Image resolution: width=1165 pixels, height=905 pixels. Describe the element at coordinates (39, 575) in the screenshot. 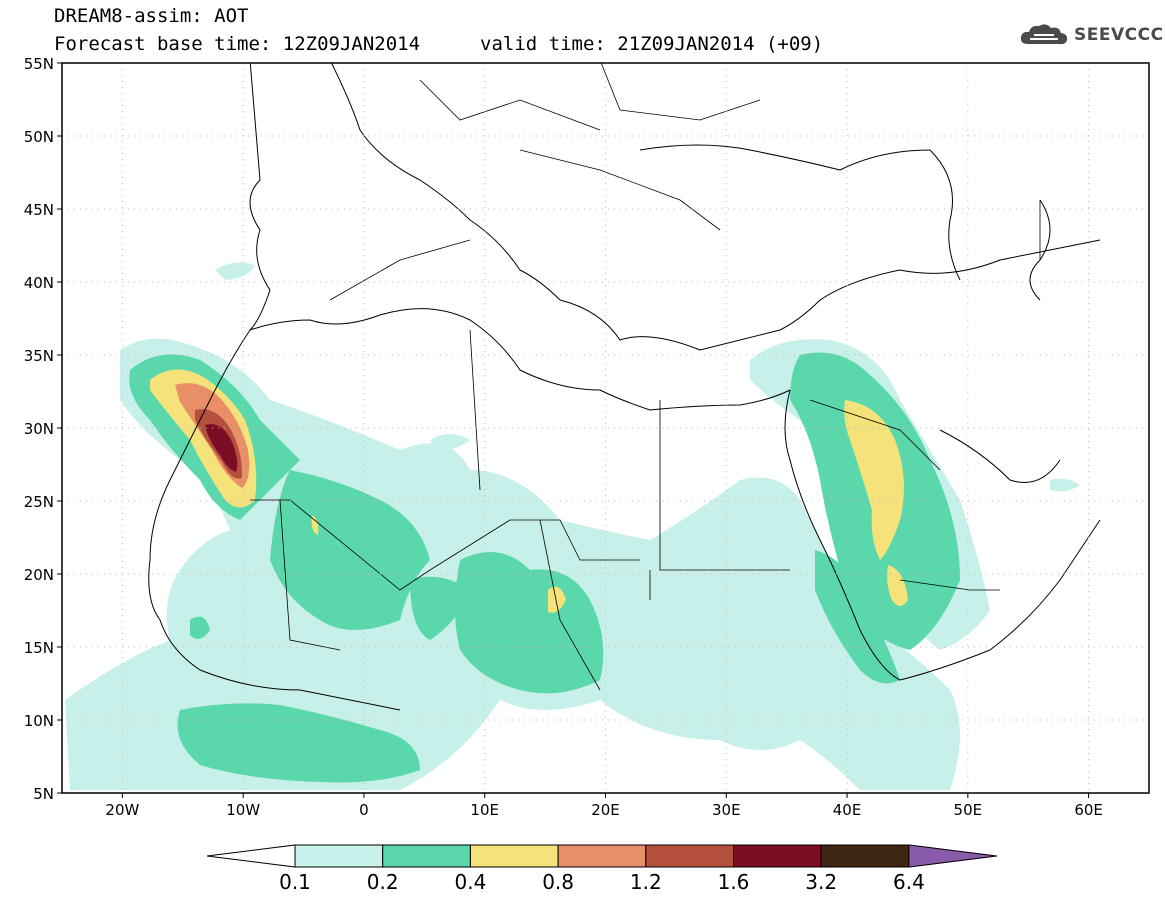

I see `lat-label: 20N` at that location.